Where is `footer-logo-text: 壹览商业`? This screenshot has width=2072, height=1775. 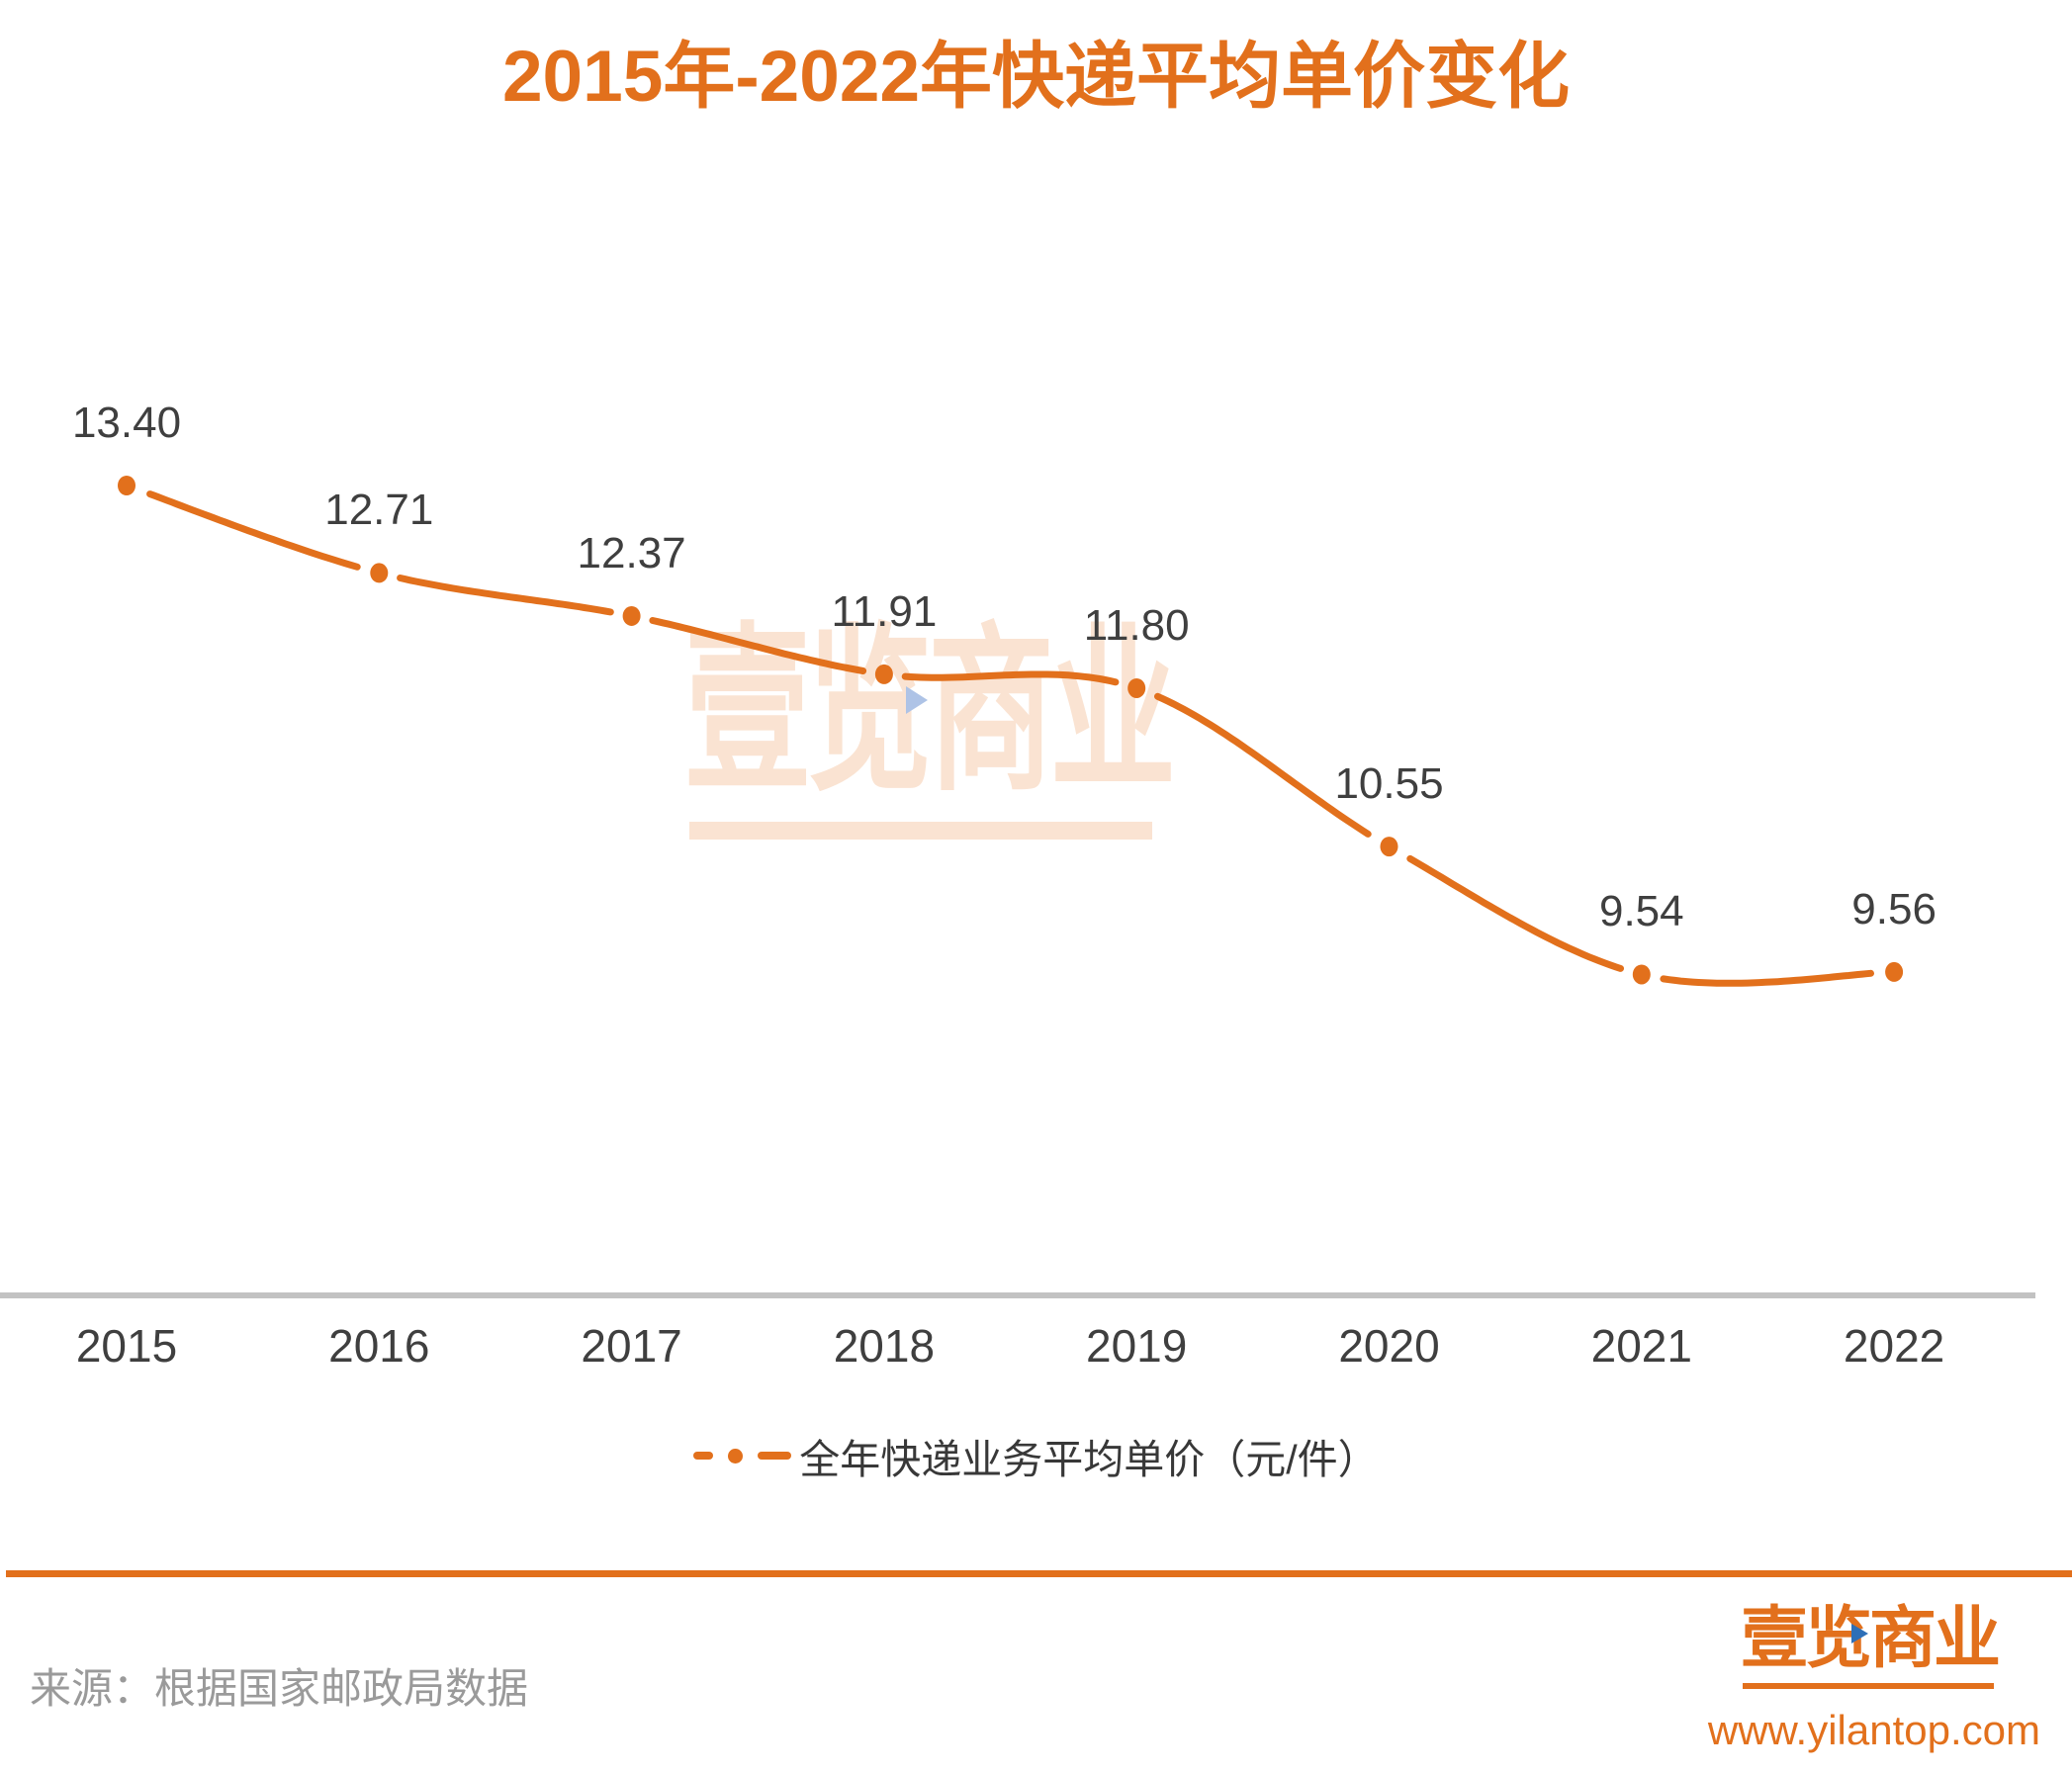 footer-logo-text: 壹览商业 is located at coordinates (1871, 1638).